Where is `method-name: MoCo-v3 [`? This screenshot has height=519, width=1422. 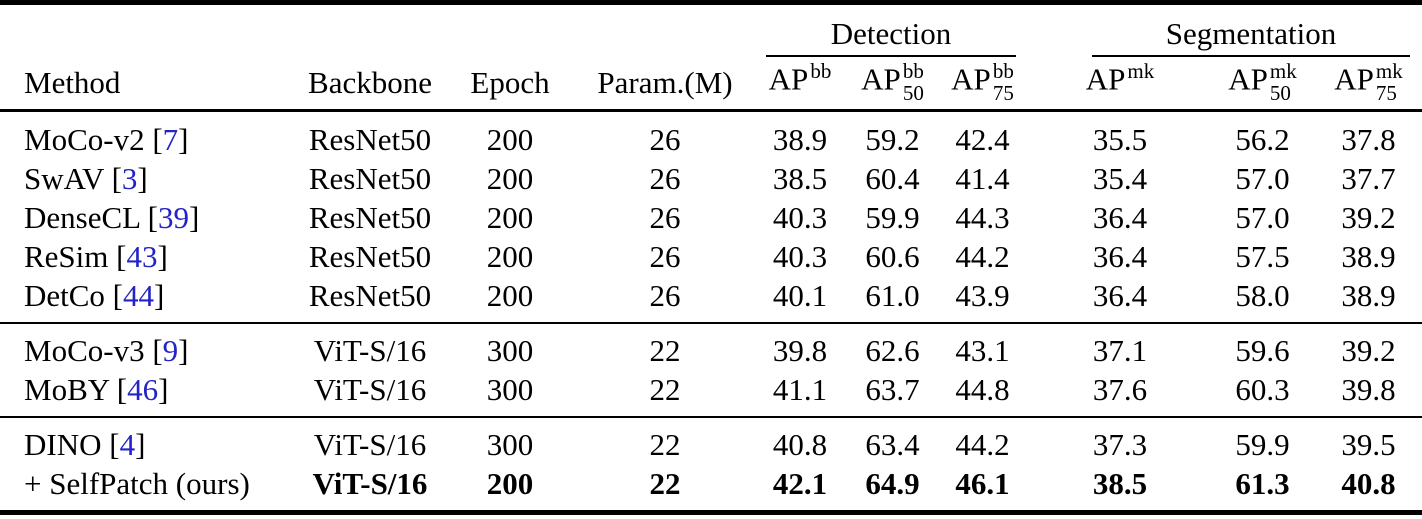 method-name: MoCo-v3 [ is located at coordinates (93, 350).